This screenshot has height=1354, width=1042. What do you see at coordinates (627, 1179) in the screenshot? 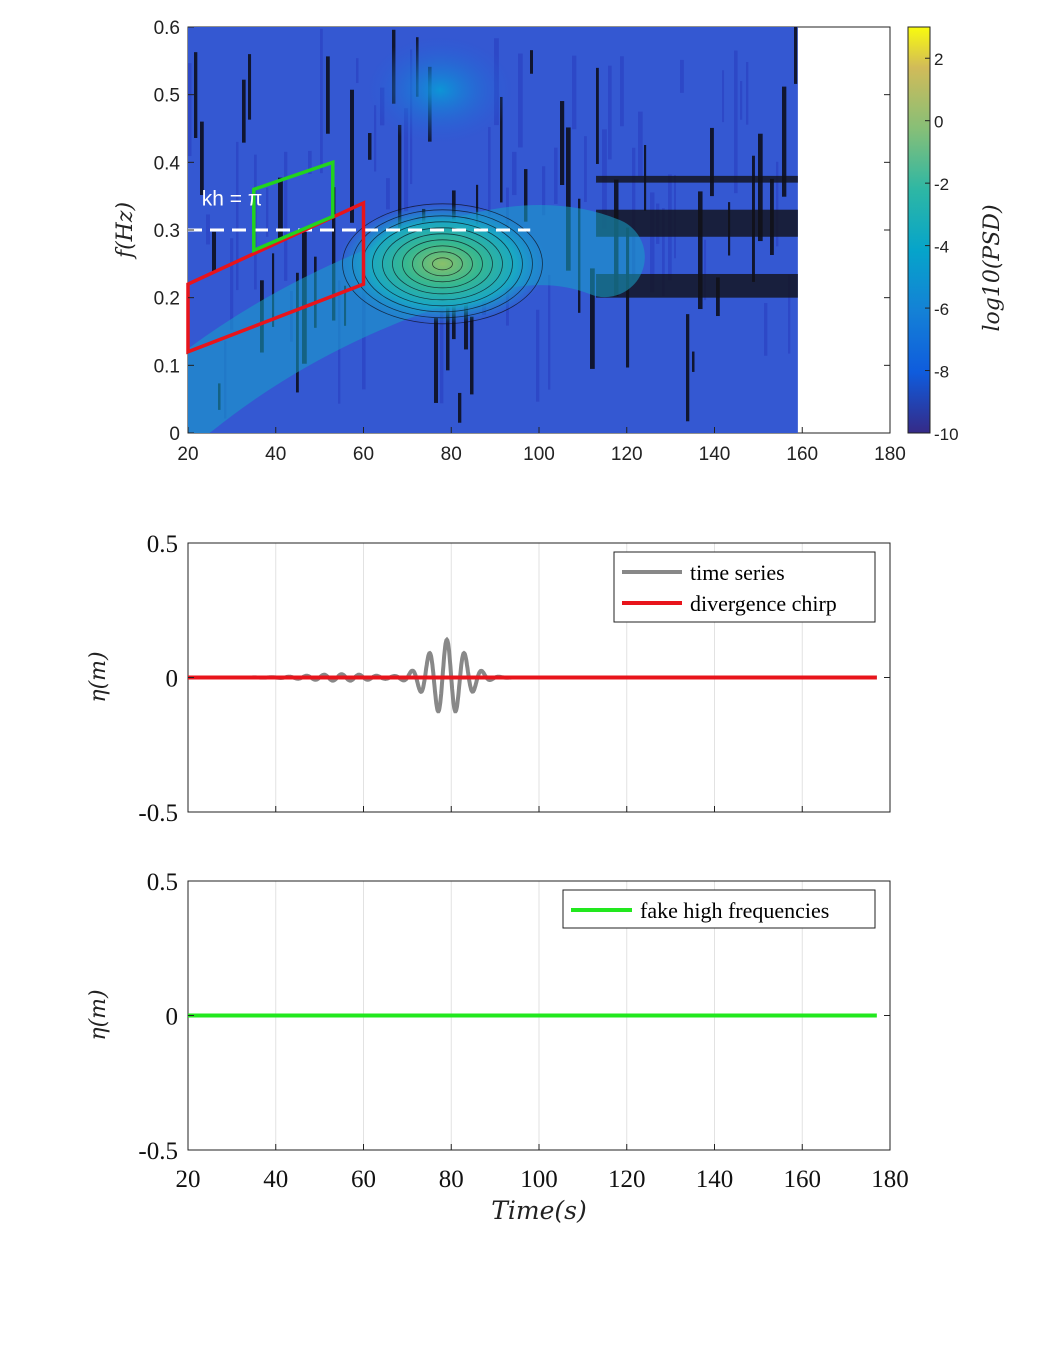
I see `x-tick-label: 120` at bounding box center [627, 1179].